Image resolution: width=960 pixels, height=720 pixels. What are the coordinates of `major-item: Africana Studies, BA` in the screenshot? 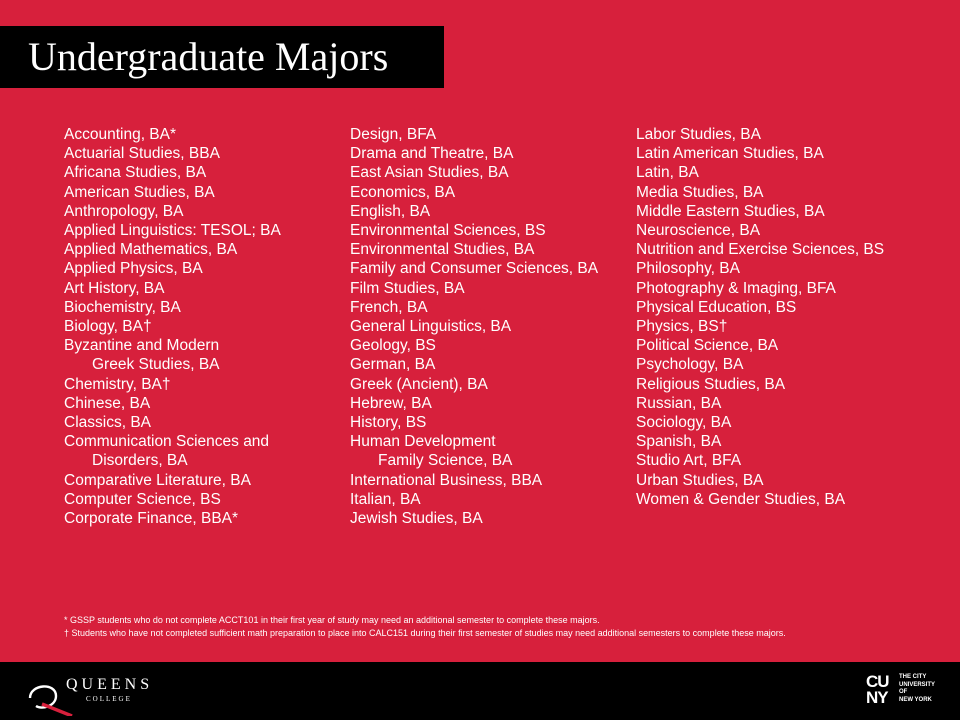 It's located at (135, 173).